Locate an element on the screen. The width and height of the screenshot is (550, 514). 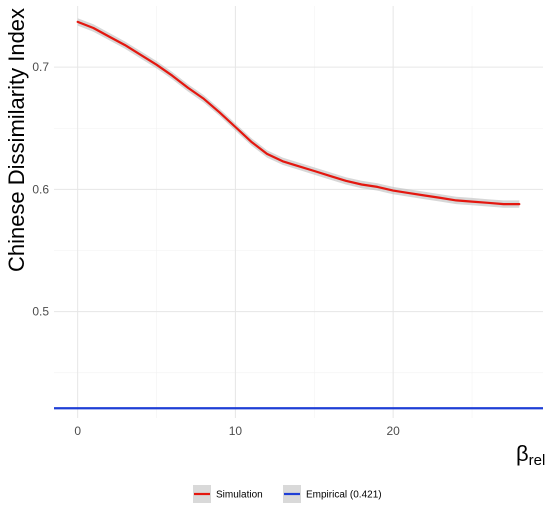
legend: Simulation Empirical (0.421) is located at coordinates (287, 494).